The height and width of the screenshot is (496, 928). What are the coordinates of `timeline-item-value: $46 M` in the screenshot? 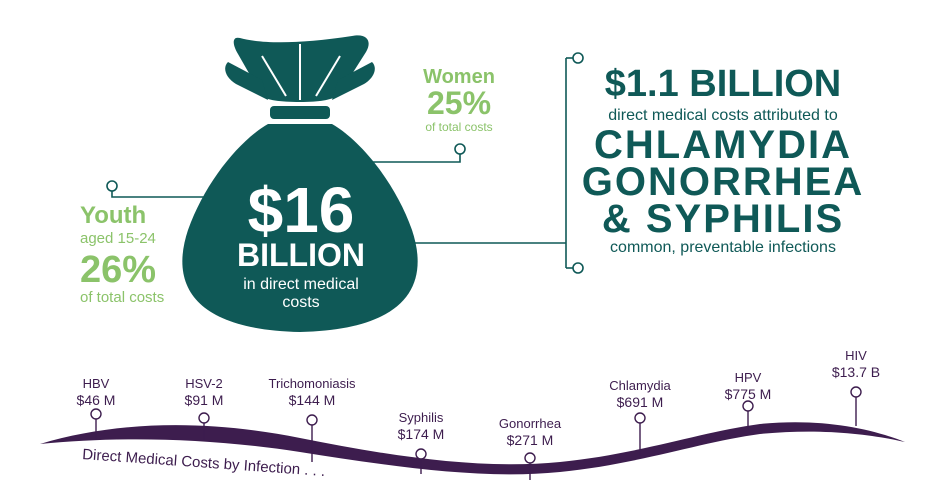 It's located at (96, 400).